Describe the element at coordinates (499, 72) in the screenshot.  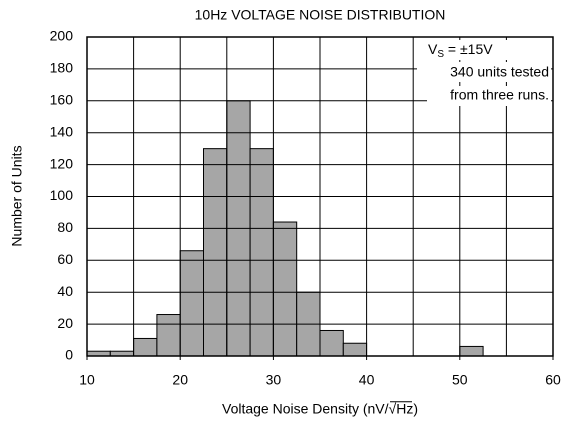
I see `annotation-line: 340 units tested` at that location.